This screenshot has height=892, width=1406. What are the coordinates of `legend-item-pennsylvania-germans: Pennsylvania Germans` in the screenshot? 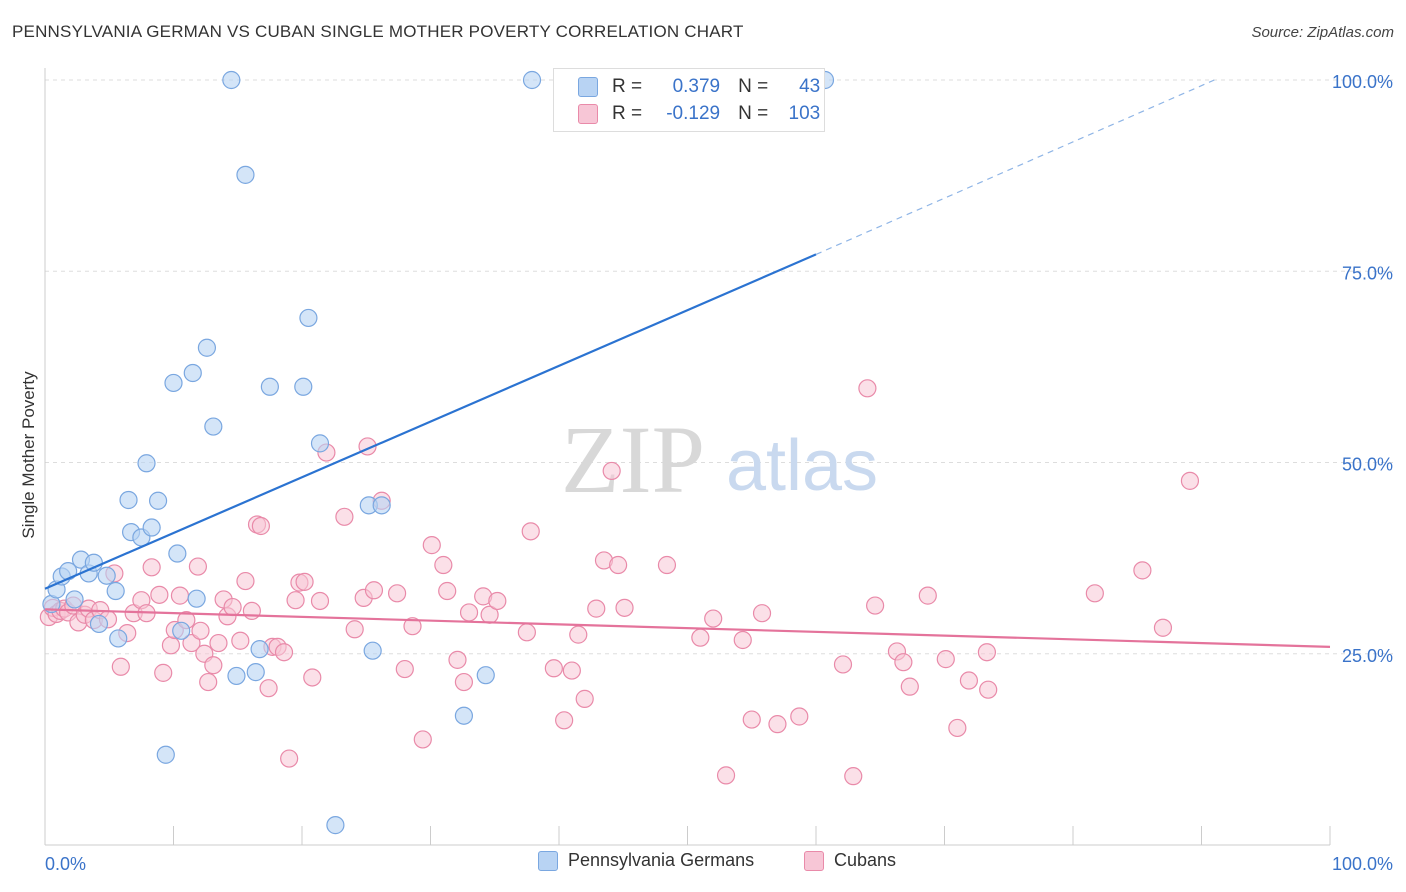 It's located at (646, 860).